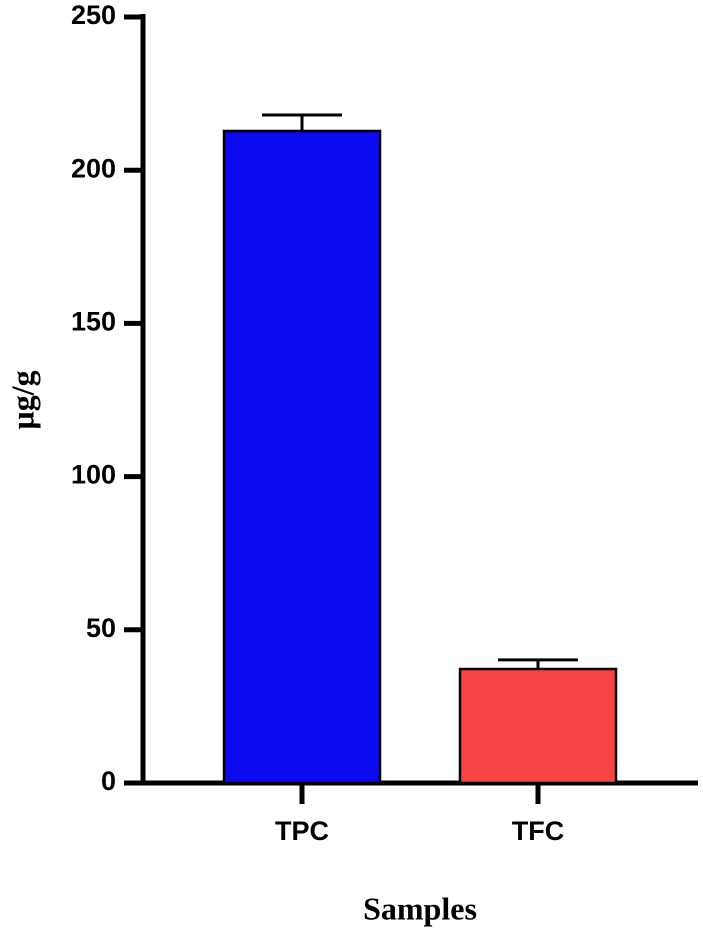  Describe the element at coordinates (538, 831) in the screenshot. I see `x-tick-label: TFC` at that location.